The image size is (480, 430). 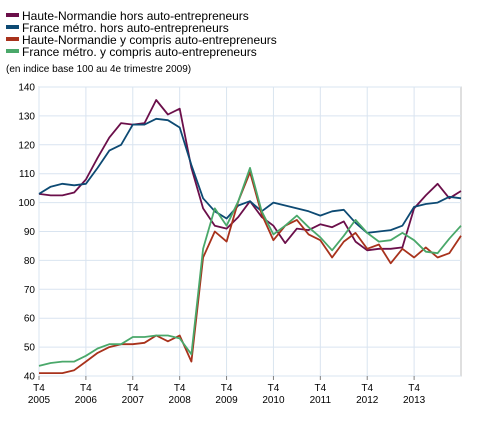 I want to click on legend-item-hn-hors-ae: Haute-Normandie hors auto-entrepreneurs, so click(x=141, y=16).